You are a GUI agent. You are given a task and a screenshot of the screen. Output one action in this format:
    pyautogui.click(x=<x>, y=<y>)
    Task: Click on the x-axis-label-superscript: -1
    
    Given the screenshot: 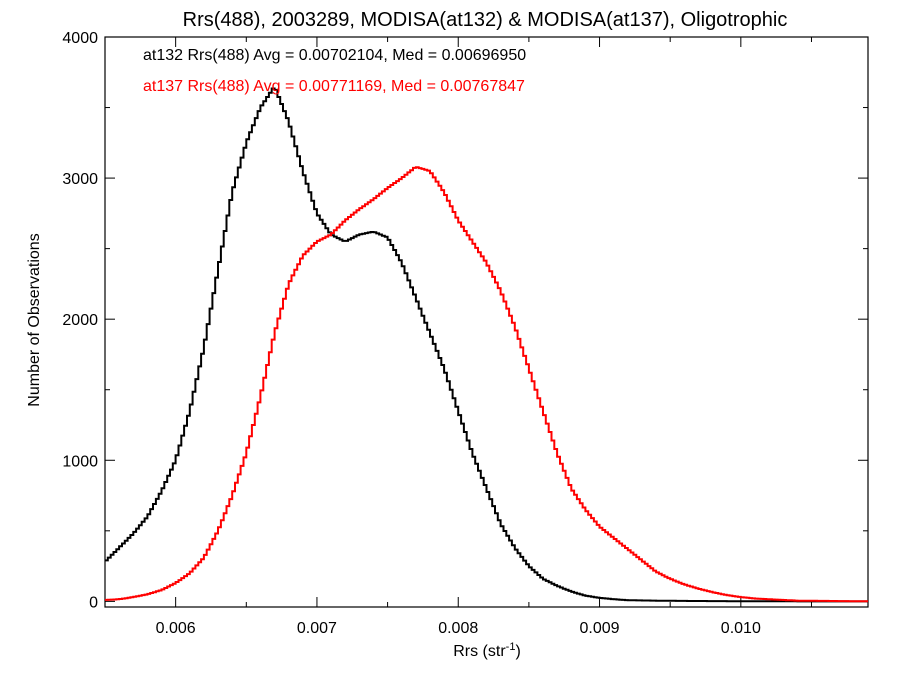 What is the action you would take?
    pyautogui.click(x=511, y=647)
    